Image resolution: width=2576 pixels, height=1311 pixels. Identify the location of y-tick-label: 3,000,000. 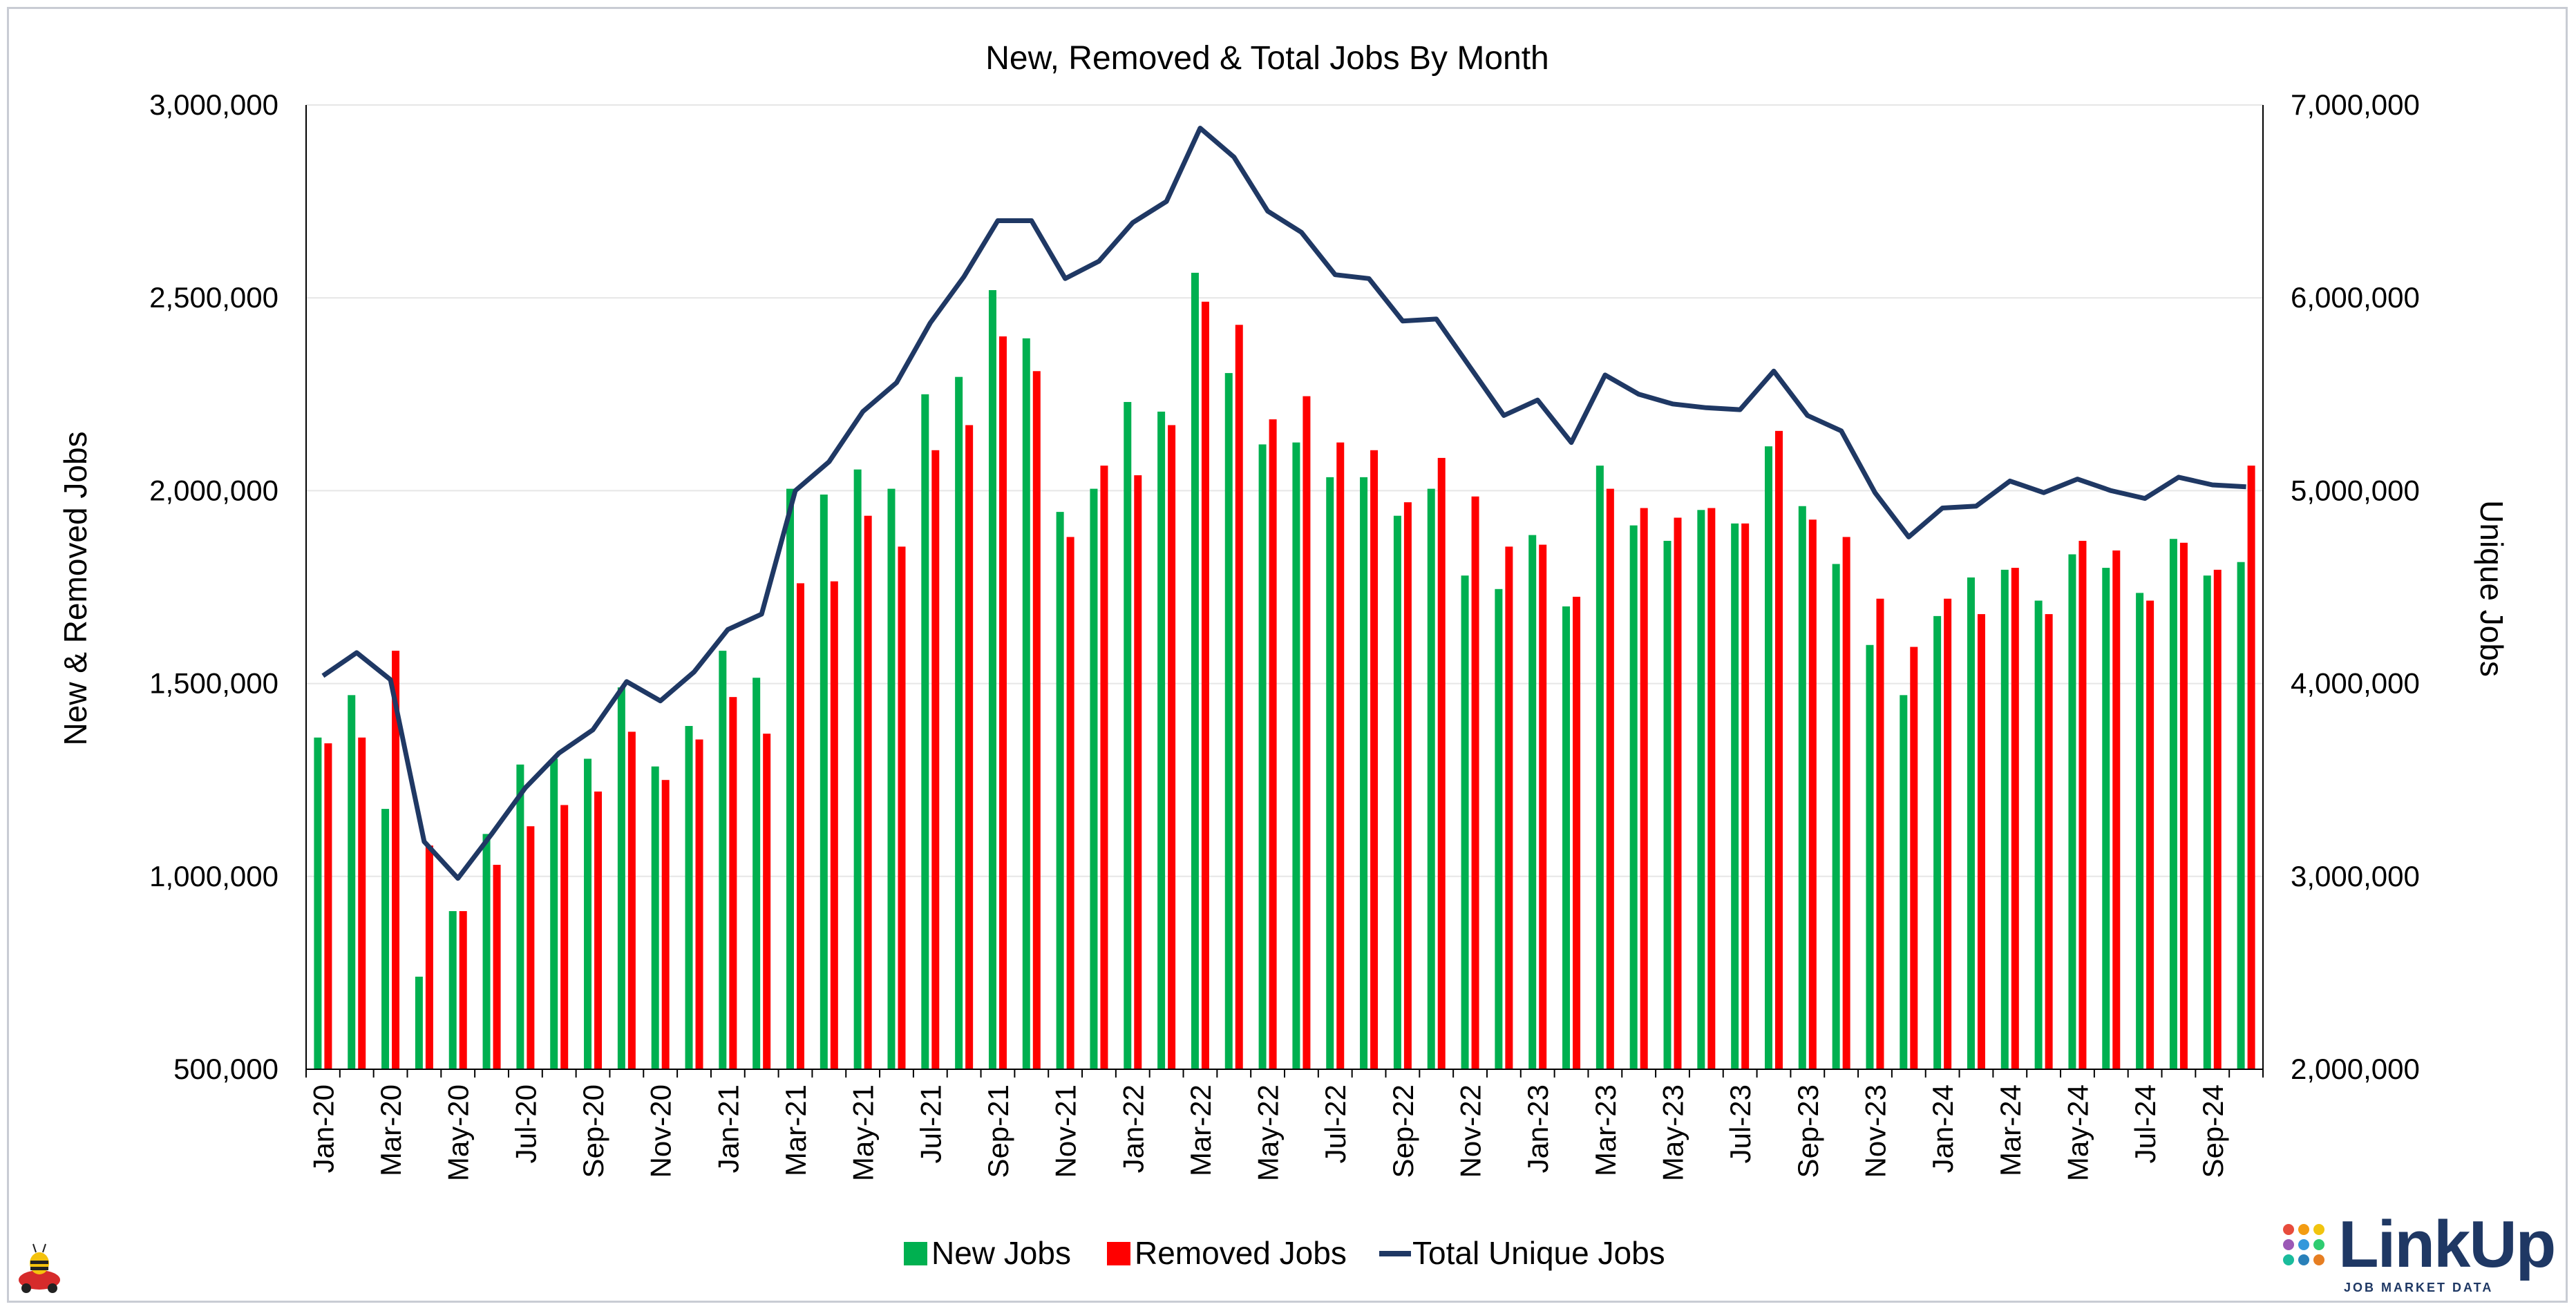
(213, 105).